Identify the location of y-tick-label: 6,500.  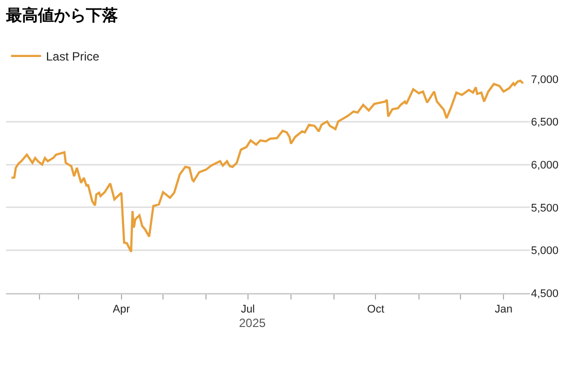
(545, 122).